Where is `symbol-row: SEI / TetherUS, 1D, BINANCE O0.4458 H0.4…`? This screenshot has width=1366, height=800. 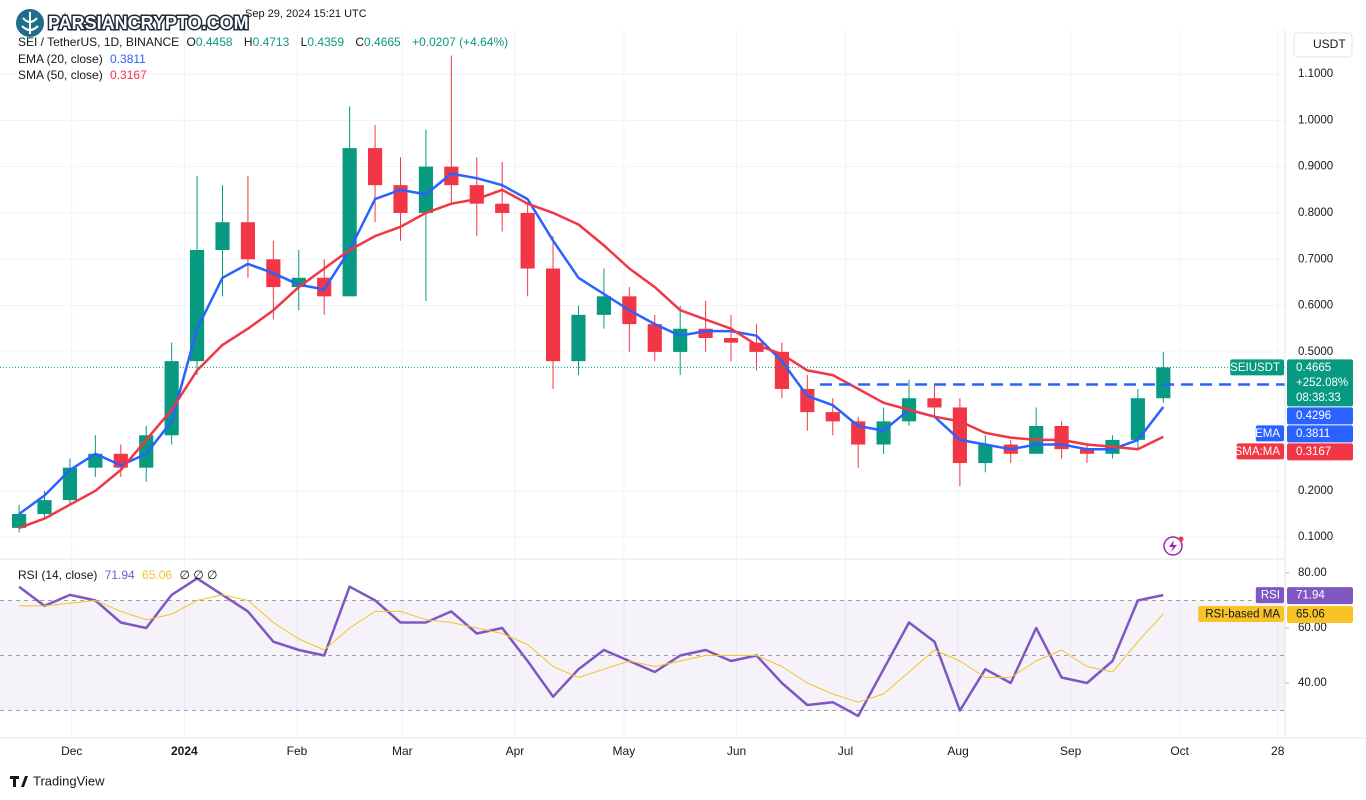
symbol-row: SEI / TetherUS, 1D, BINANCE O0.4458 H0.4… is located at coordinates (265, 42).